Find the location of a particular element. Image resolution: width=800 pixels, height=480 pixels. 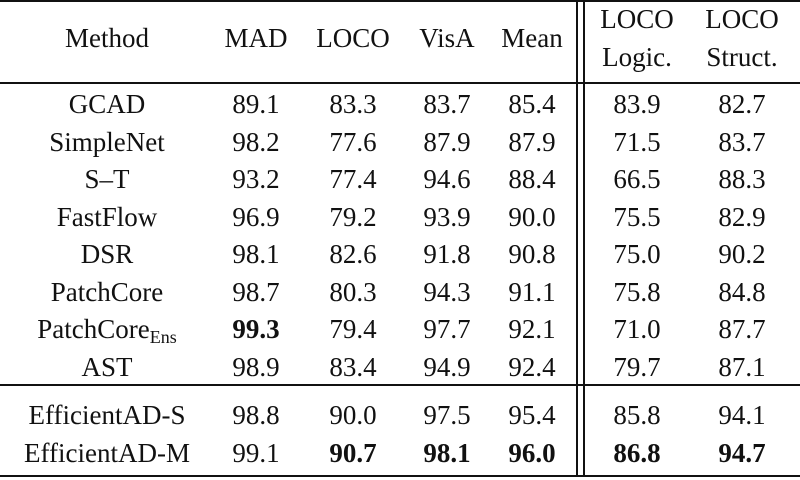

method-name: EfficientAD-M is located at coordinates (107, 453).